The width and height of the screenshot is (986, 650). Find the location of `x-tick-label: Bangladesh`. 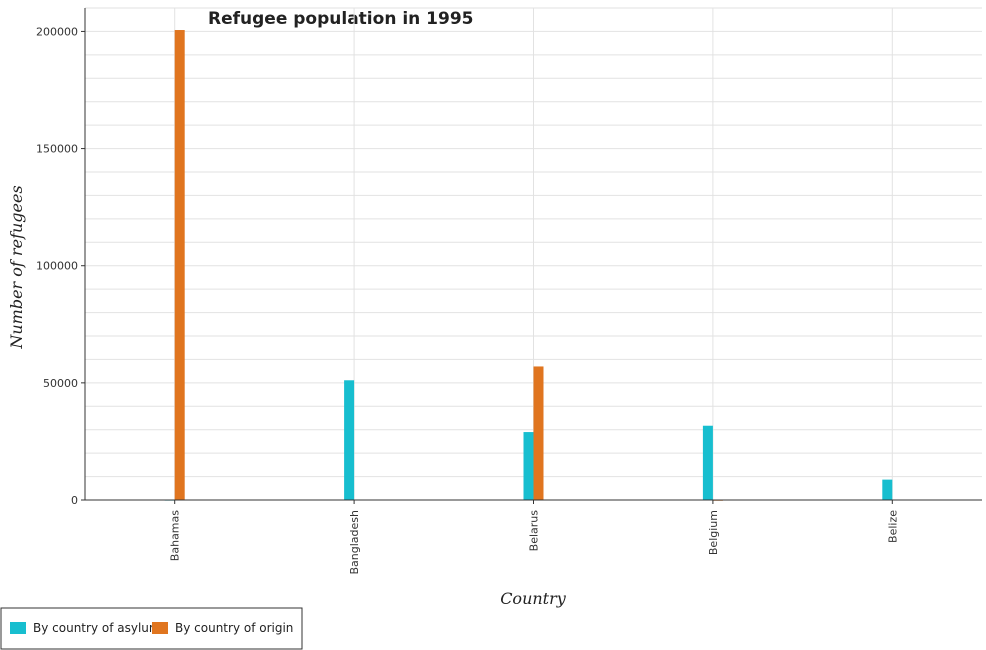

x-tick-label: Bangladesh is located at coordinates (354, 542).